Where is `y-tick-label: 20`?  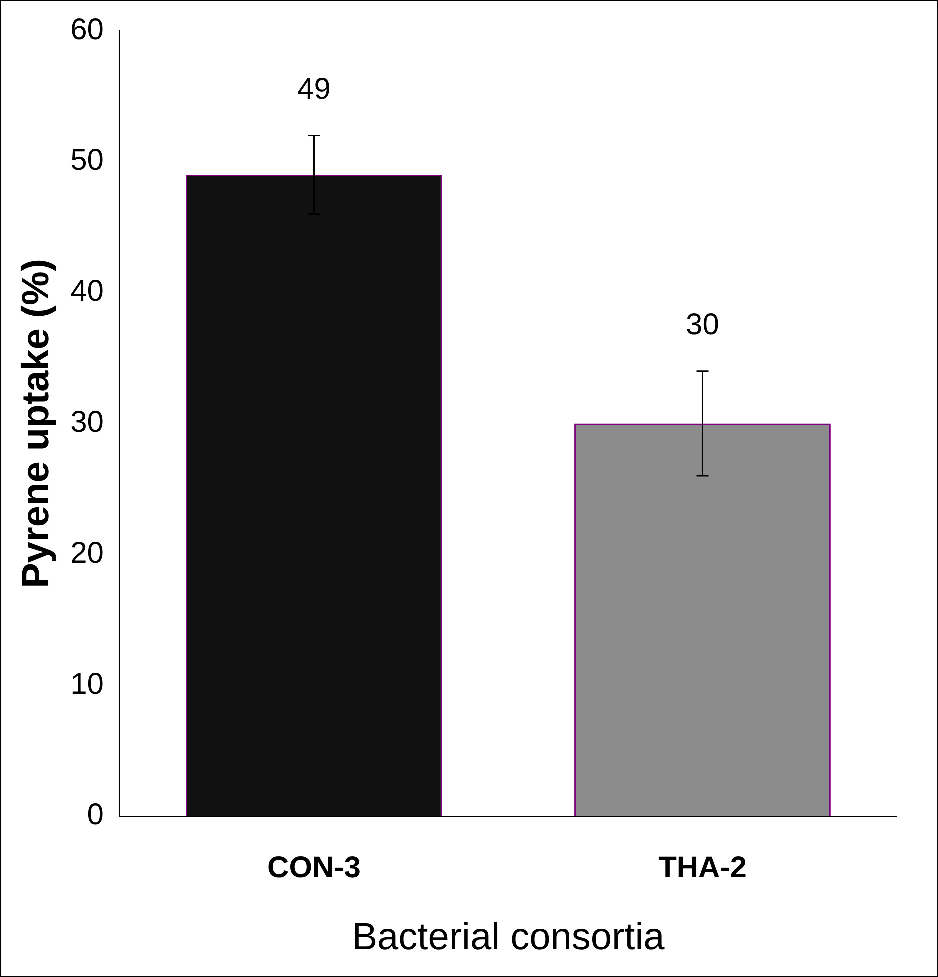
y-tick-label: 20 is located at coordinates (87, 553).